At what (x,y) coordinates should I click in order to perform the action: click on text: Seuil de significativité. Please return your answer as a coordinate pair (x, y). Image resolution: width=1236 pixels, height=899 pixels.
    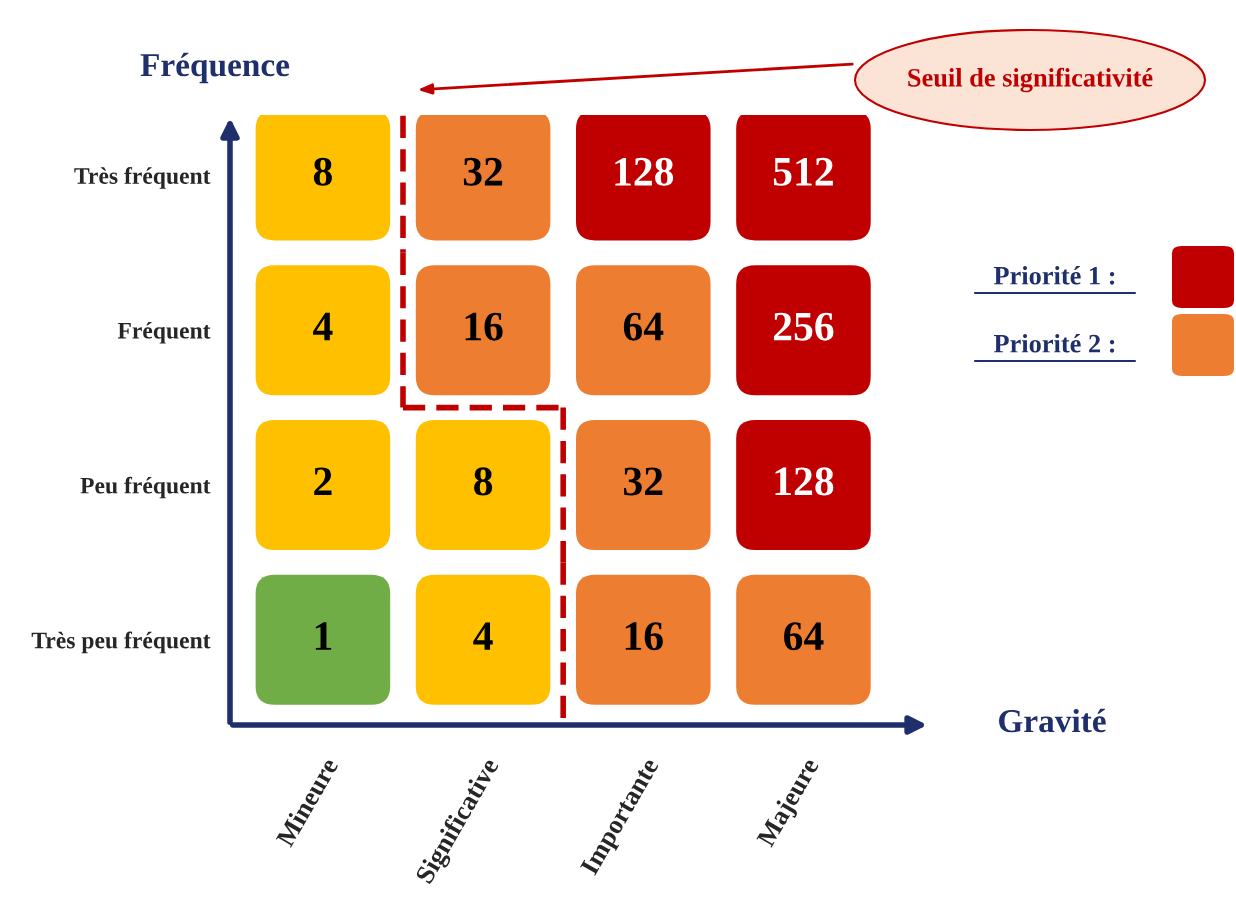
    Looking at the image, I should click on (1030, 80).